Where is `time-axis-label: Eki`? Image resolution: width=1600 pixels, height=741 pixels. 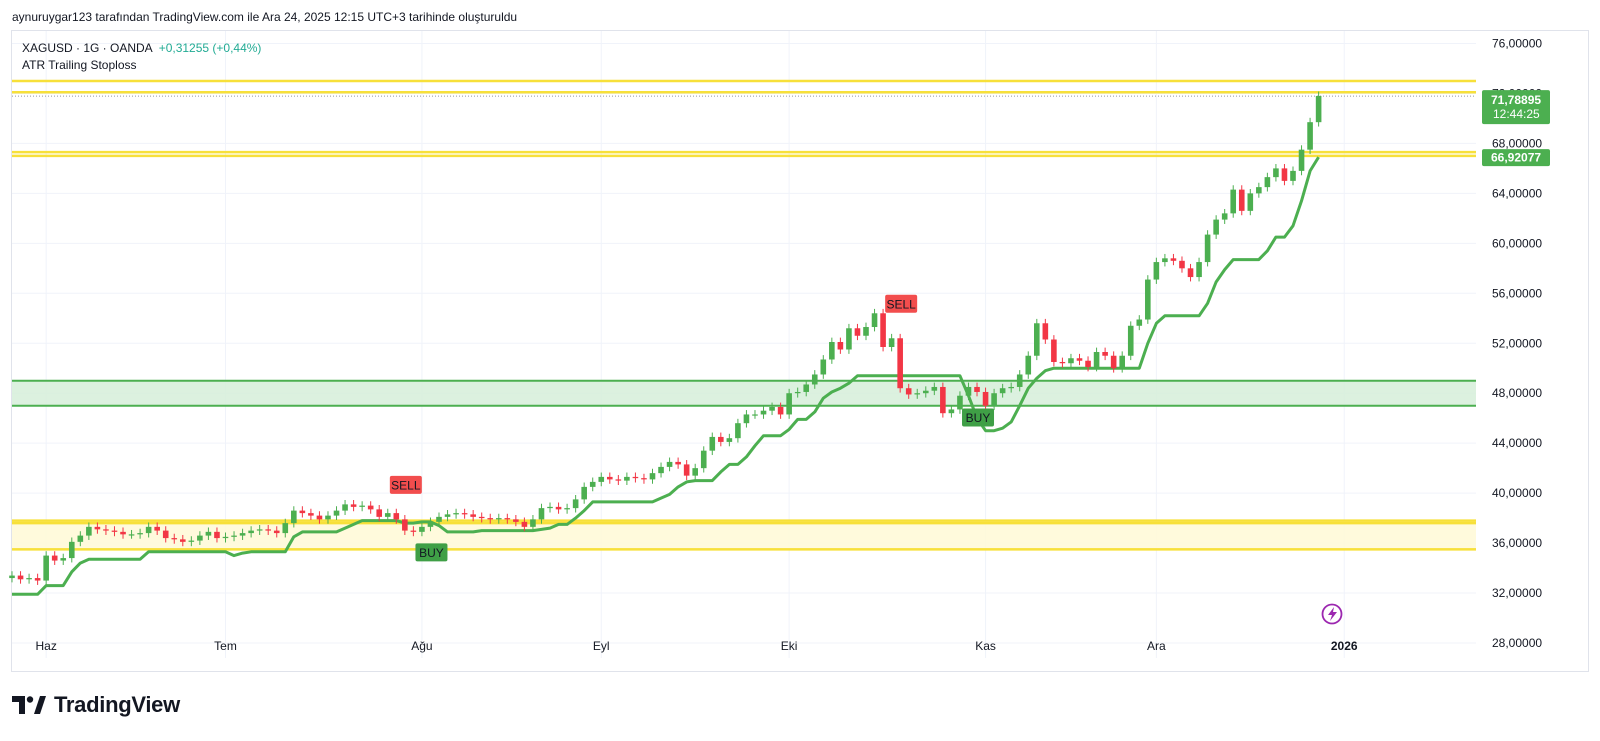 time-axis-label: Eki is located at coordinates (789, 646).